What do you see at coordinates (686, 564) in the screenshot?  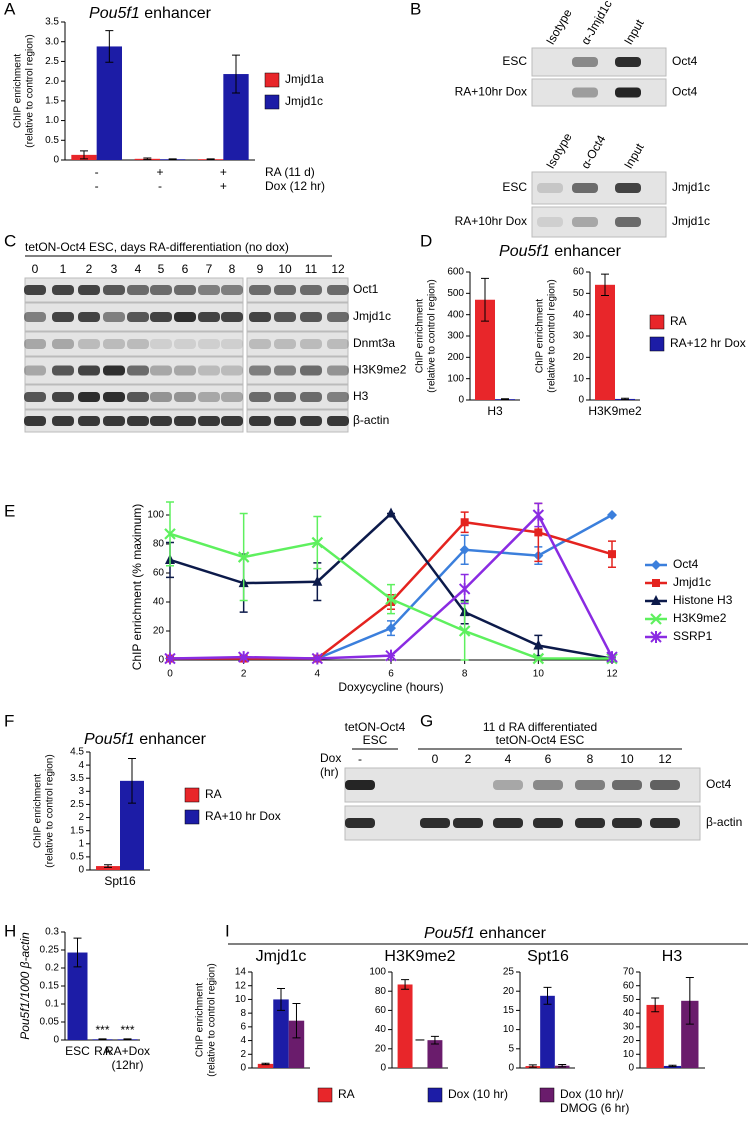 I see `legend-label: Oct4` at bounding box center [686, 564].